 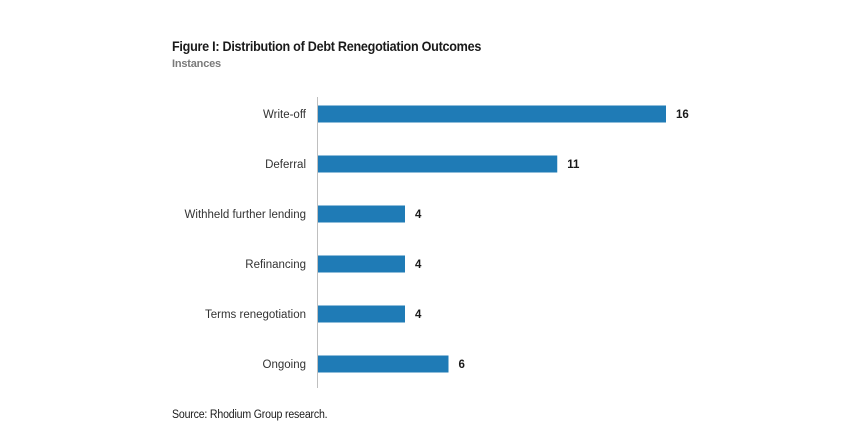 What do you see at coordinates (573, 165) in the screenshot?
I see `value-label: 11` at bounding box center [573, 165].